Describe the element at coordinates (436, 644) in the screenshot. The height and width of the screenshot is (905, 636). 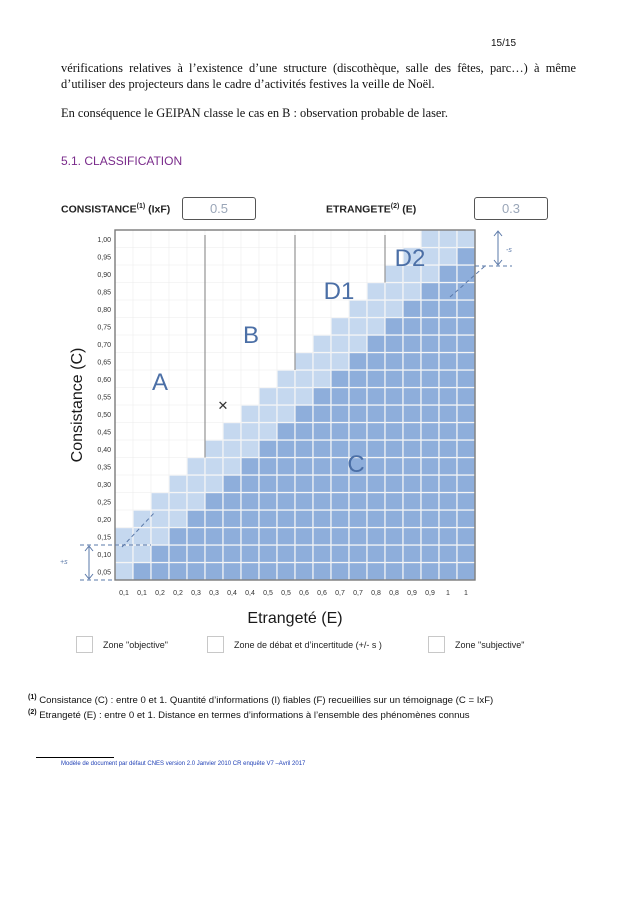
I see `legend-swatch-subjective` at that location.